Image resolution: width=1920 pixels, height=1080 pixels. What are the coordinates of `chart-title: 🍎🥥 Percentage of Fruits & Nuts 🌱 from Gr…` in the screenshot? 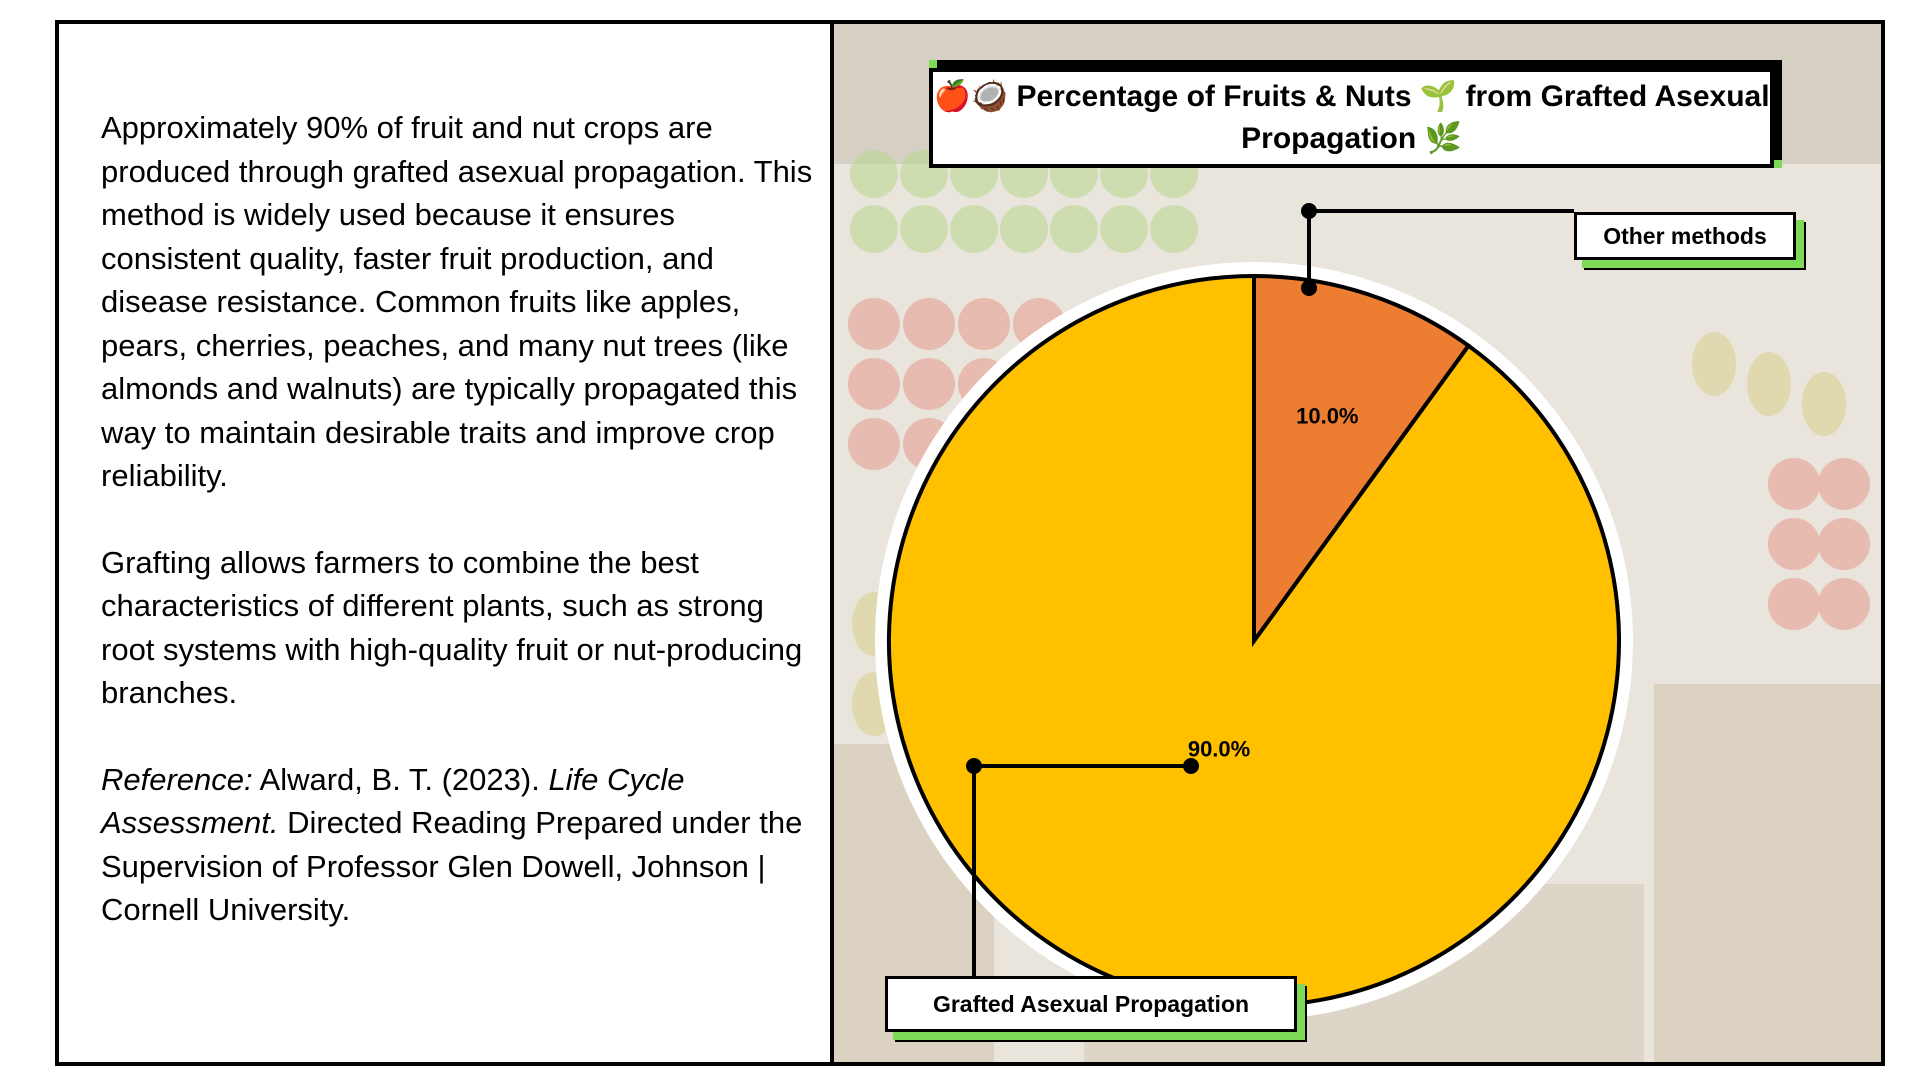 It's located at (1351, 118).